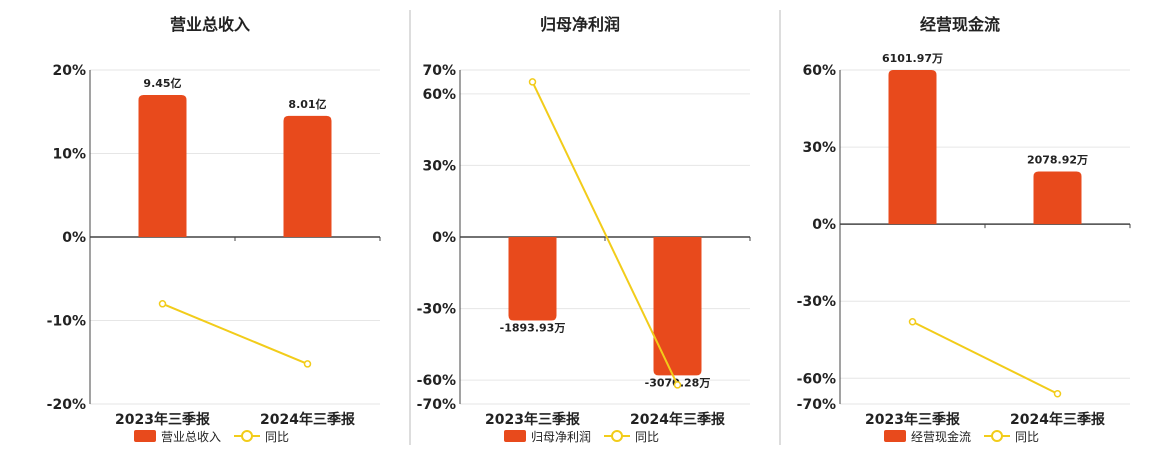 The width and height of the screenshot is (1160, 450). I want to click on legend-bar-label: 归母净利润, so click(561, 437).